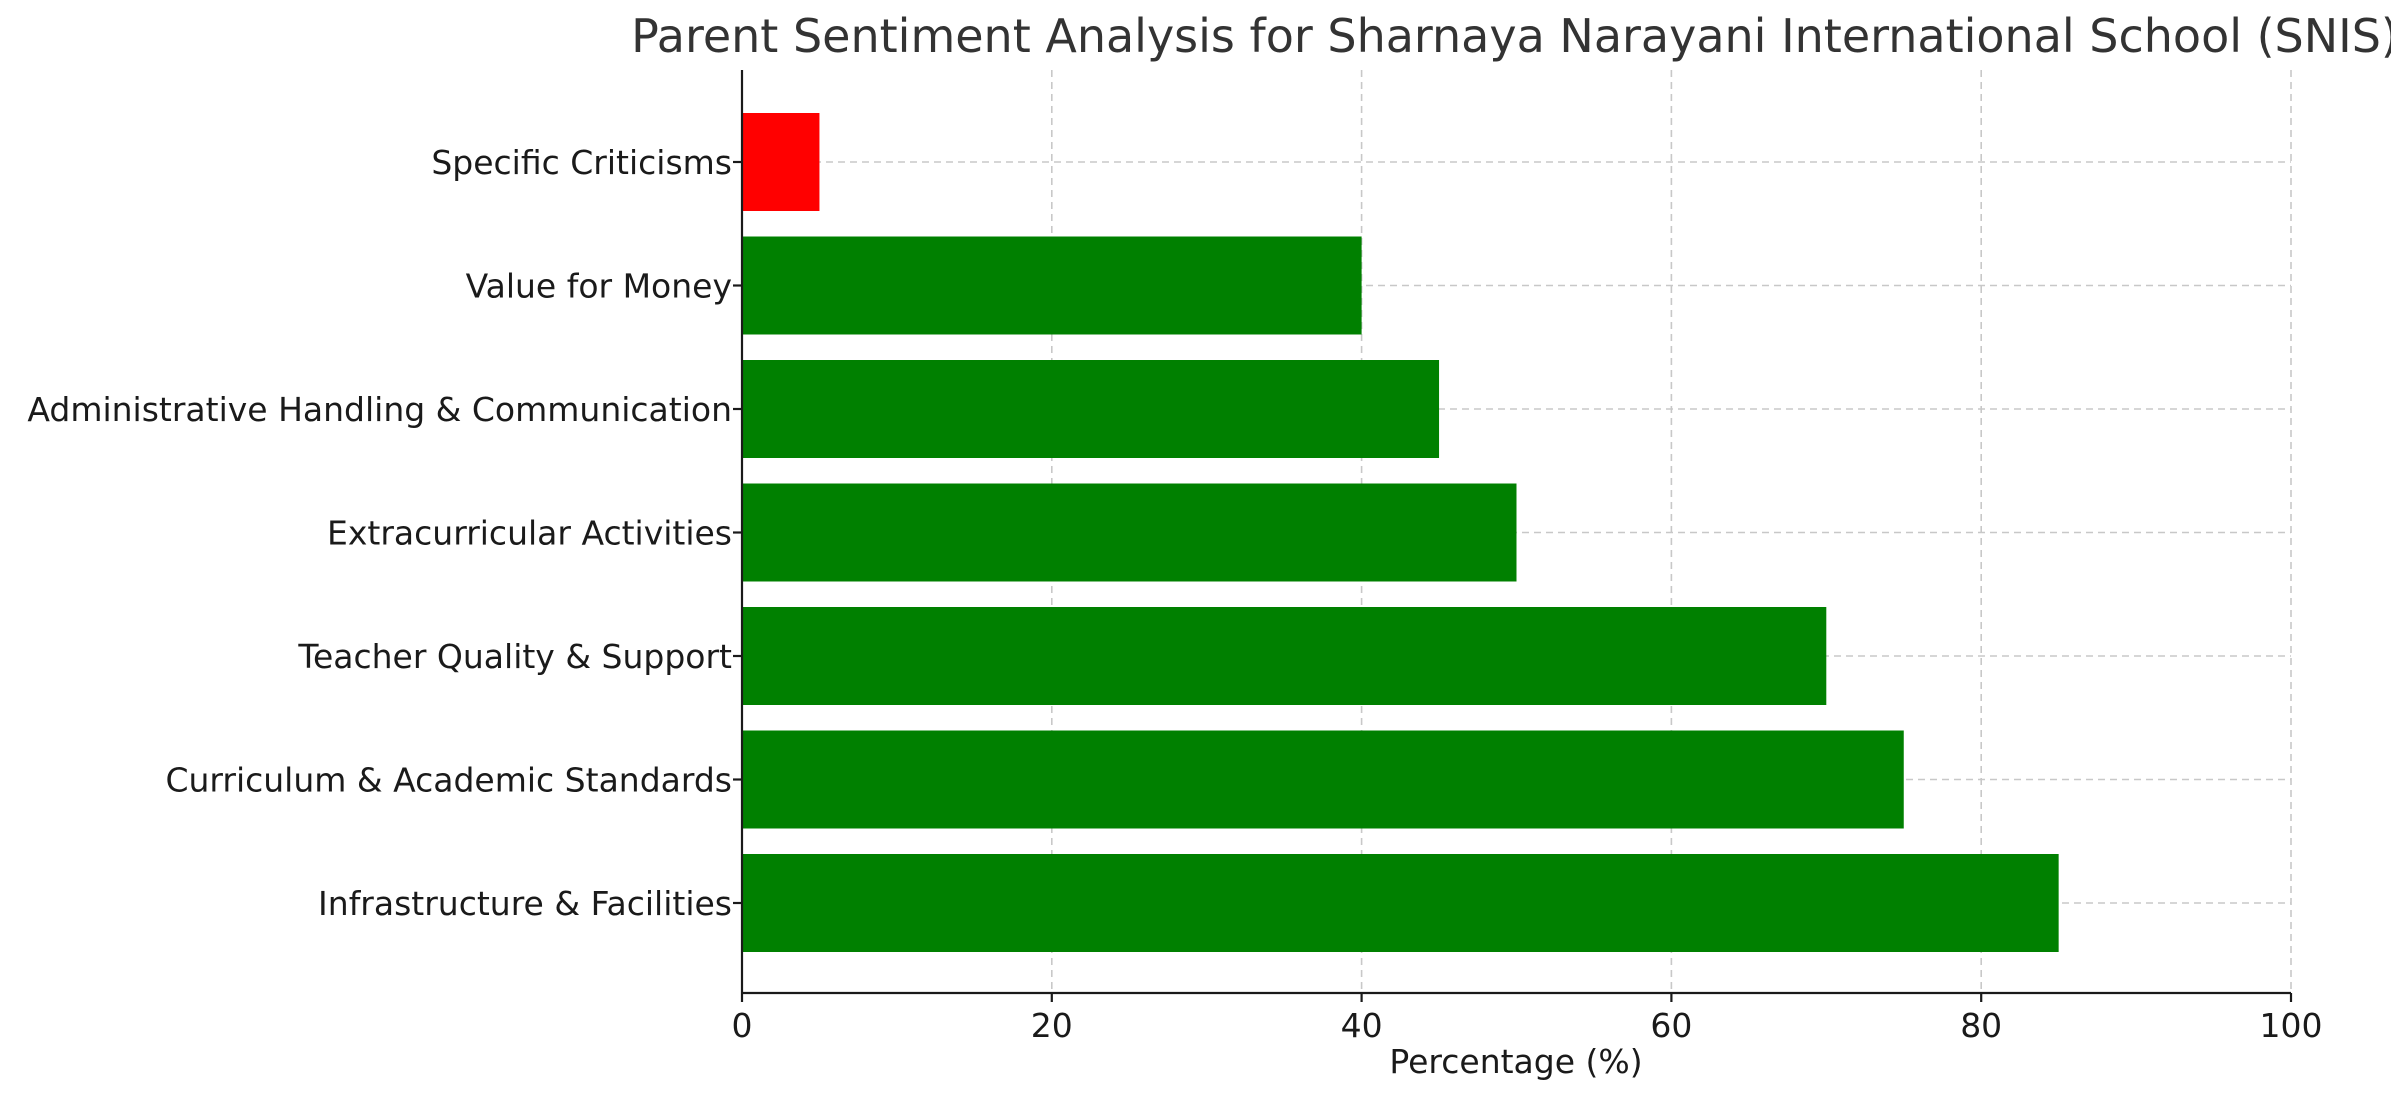 Image resolution: width=2391 pixels, height=1101 pixels. I want to click on y-tick-label: Specific Criticisms, so click(581, 162).